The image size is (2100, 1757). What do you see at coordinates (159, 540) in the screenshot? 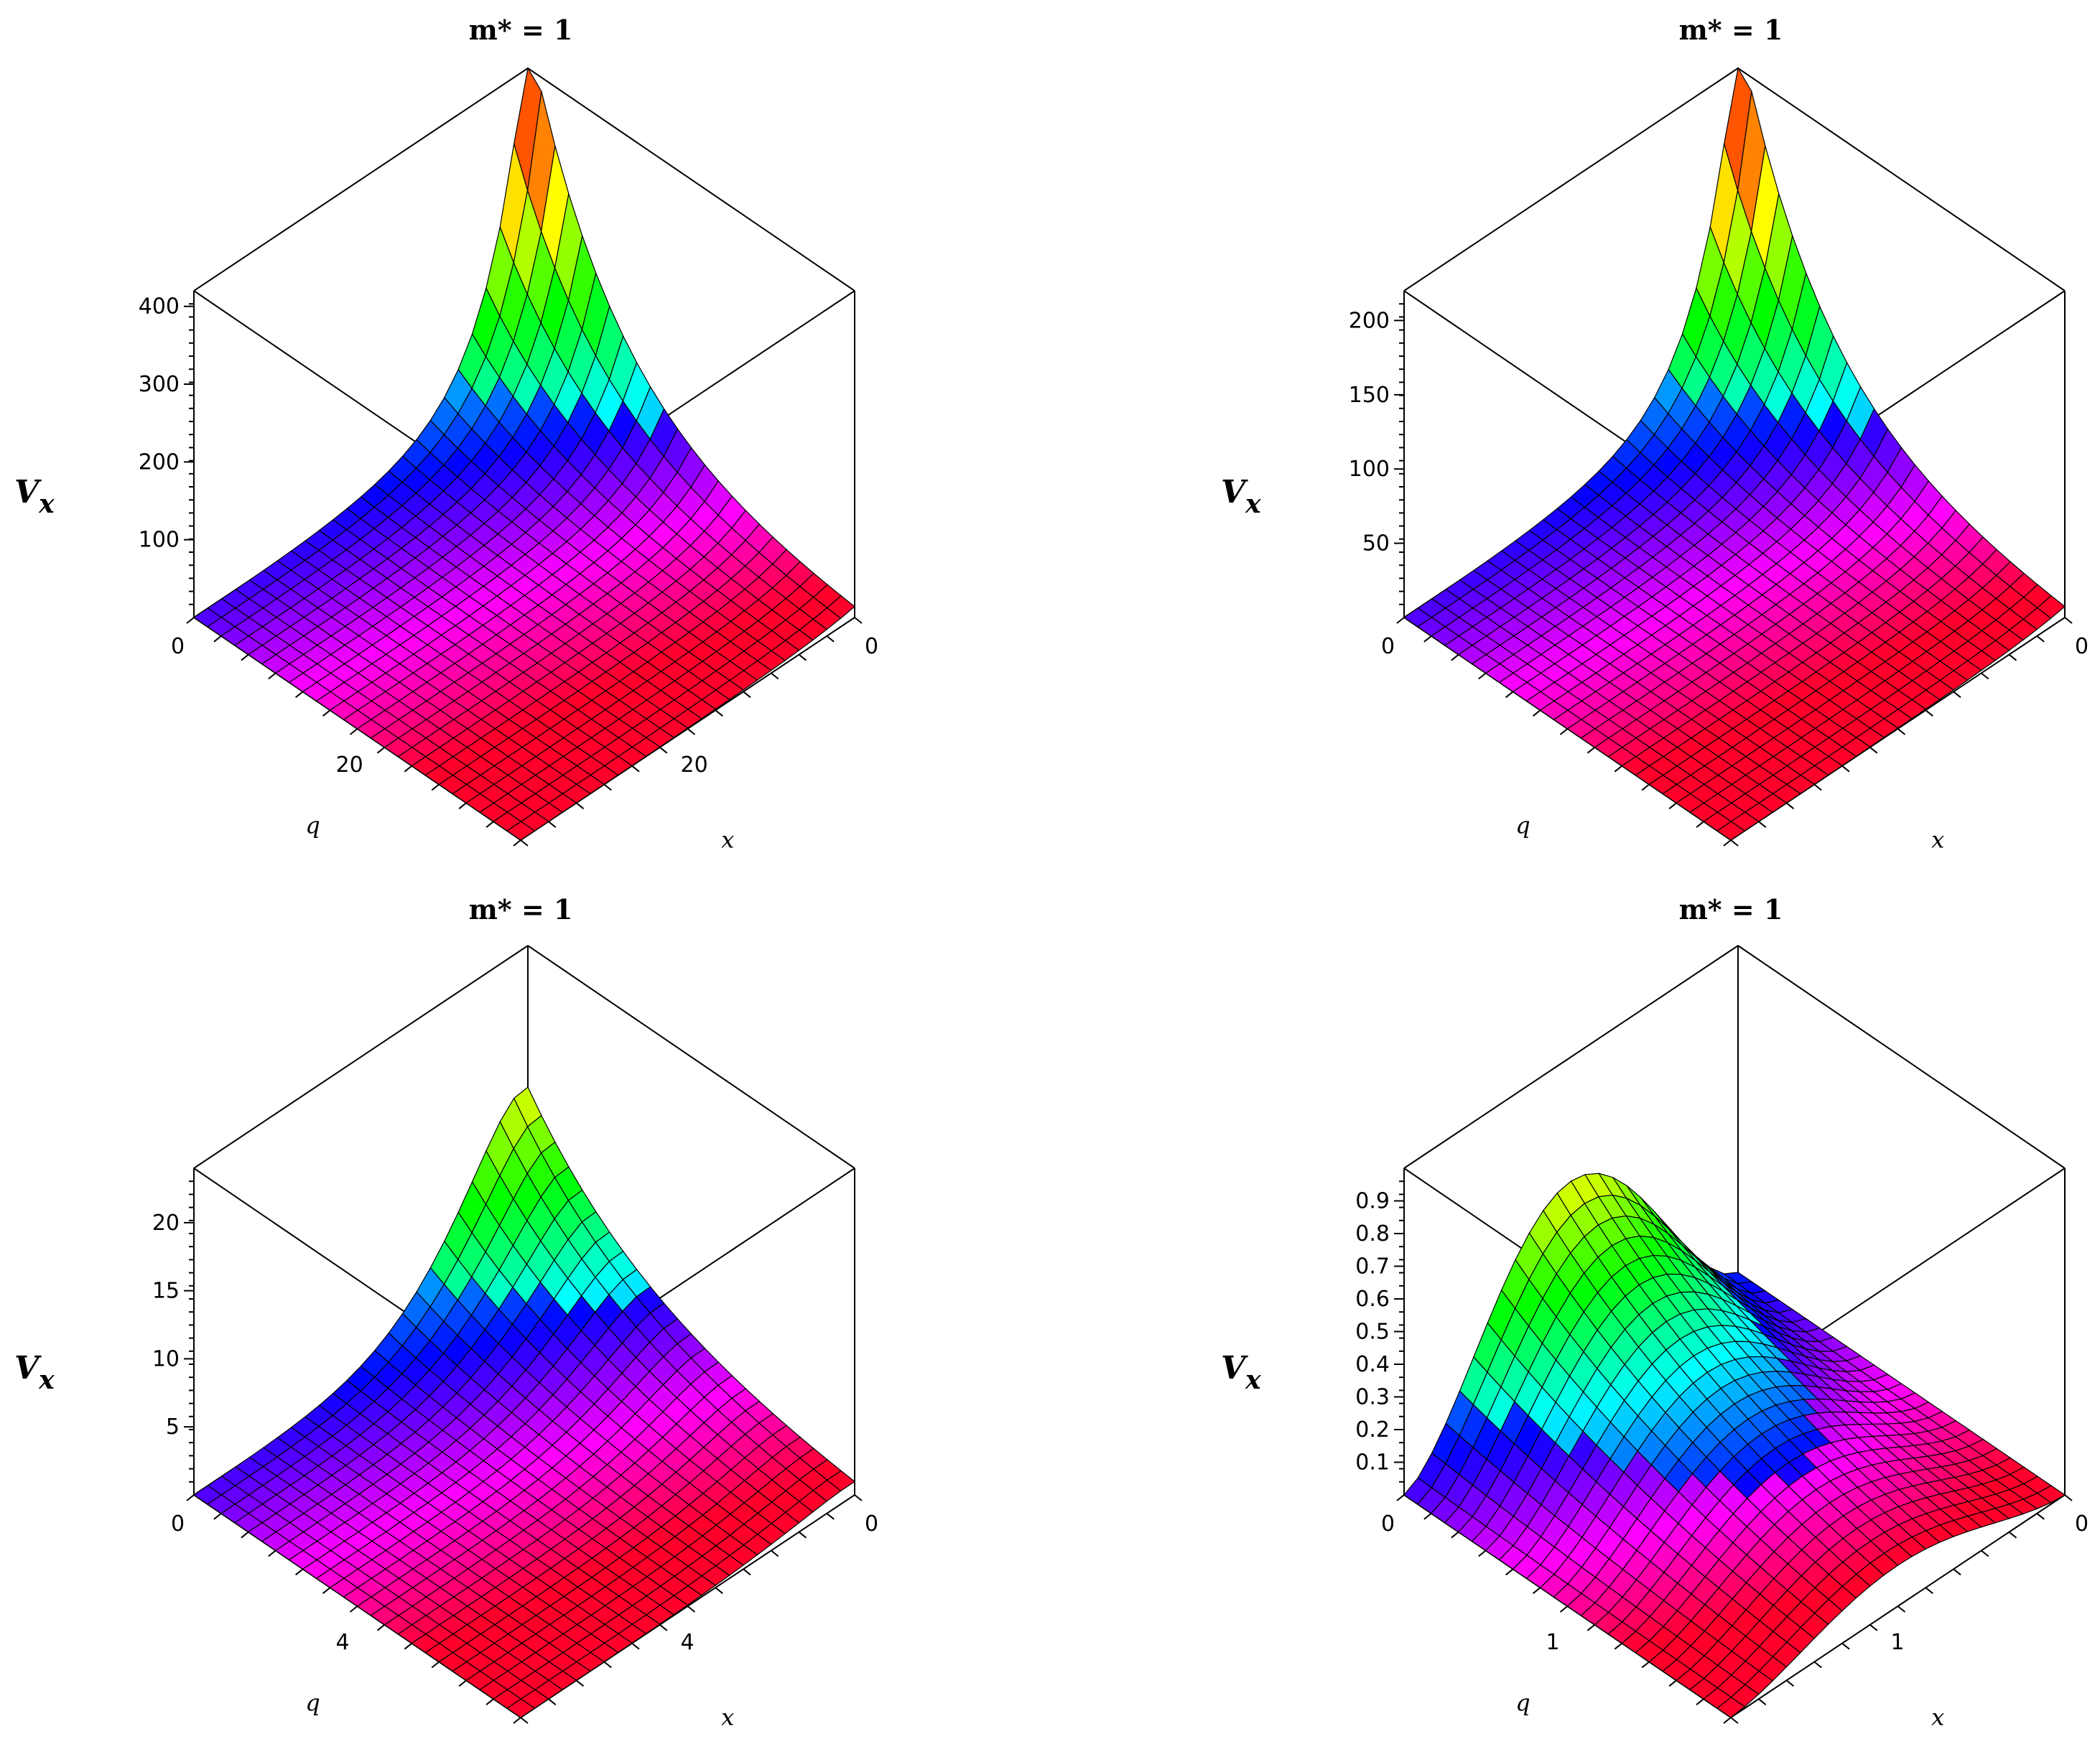
I see `z-tick-label: 100` at bounding box center [159, 540].